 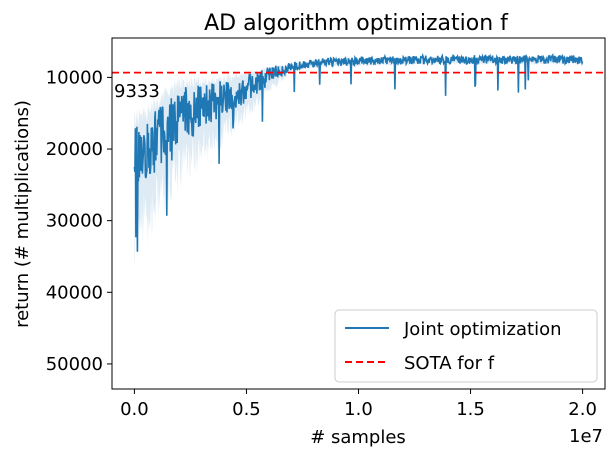 What do you see at coordinates (582, 409) in the screenshot?
I see `x-tick-label: 2.0` at bounding box center [582, 409].